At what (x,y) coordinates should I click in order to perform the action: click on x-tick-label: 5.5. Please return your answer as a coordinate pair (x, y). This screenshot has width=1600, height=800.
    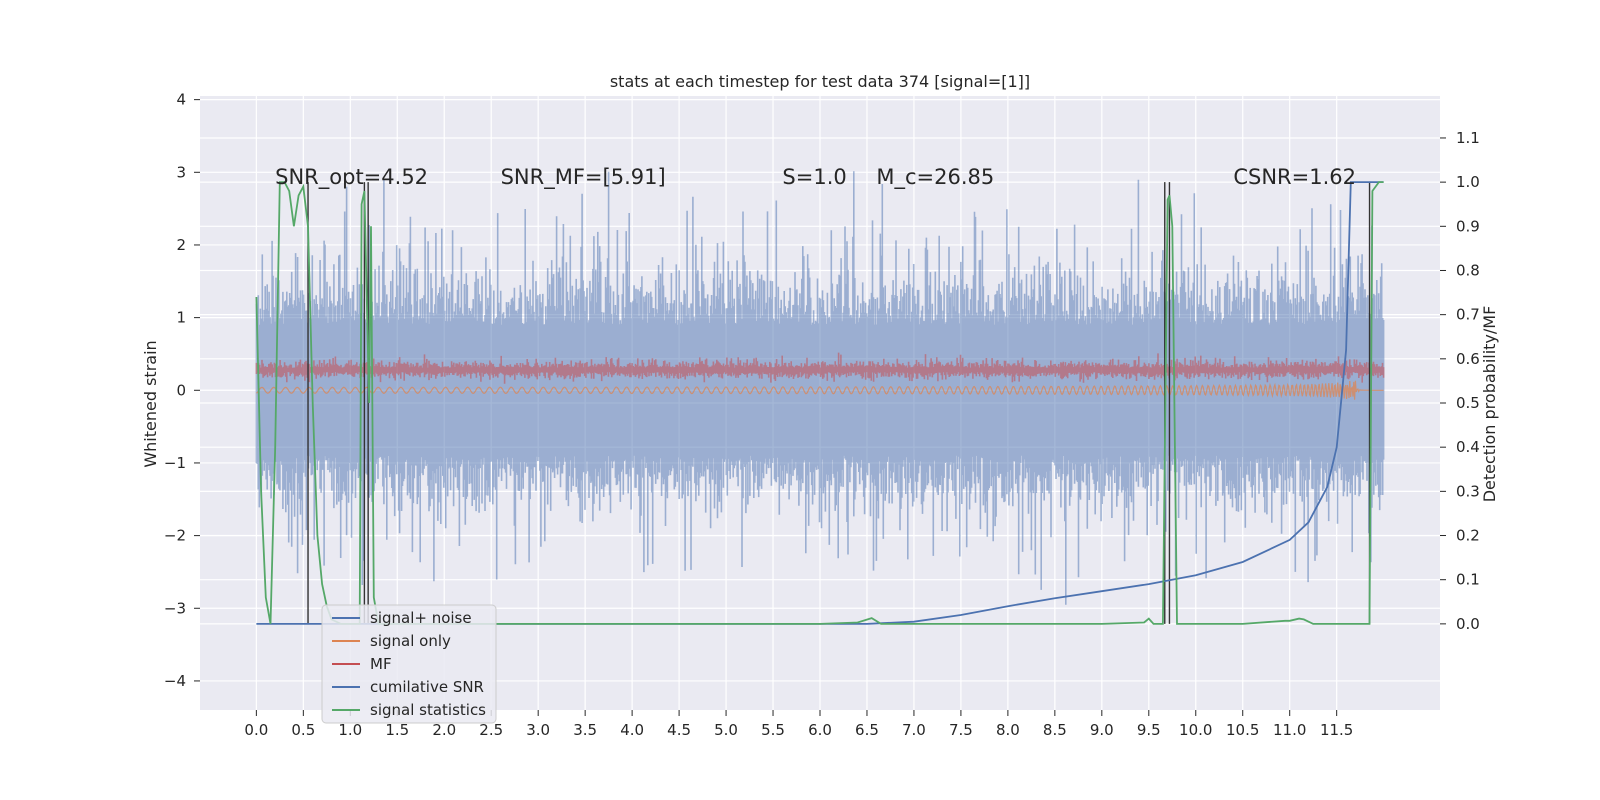
    Looking at the image, I should click on (773, 730).